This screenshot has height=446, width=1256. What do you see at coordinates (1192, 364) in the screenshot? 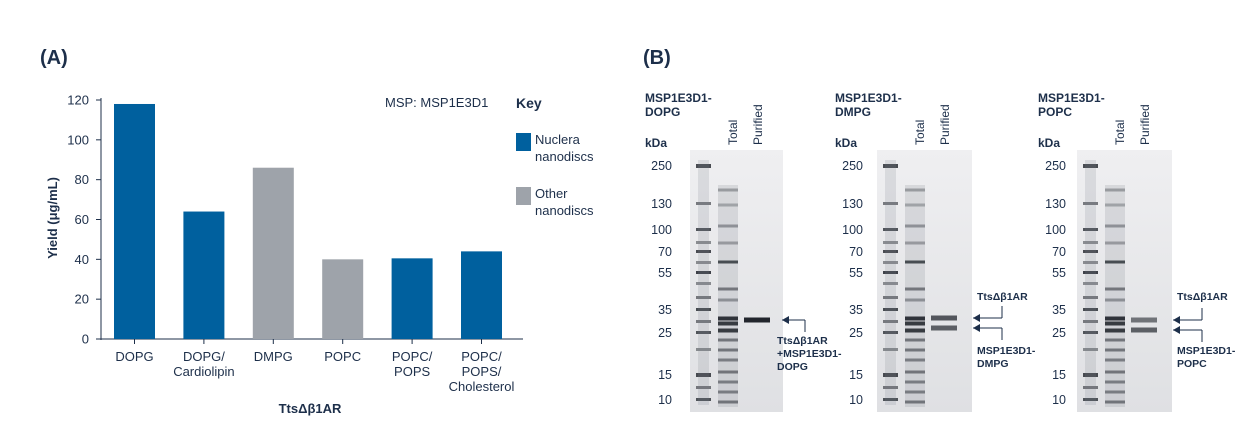
I see `annotation-label: POPC` at bounding box center [1192, 364].